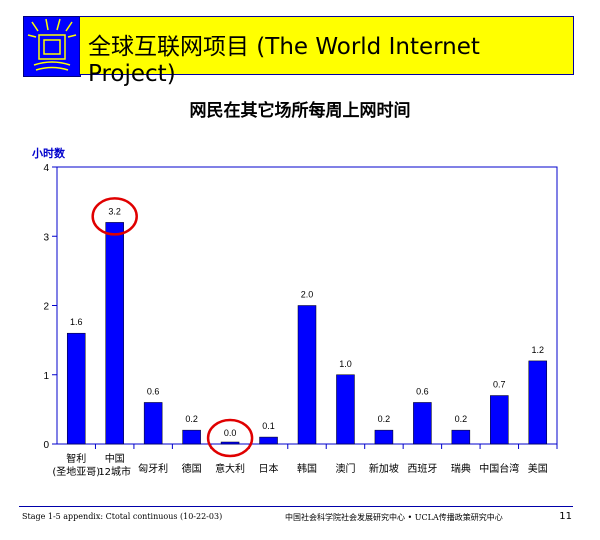 The height and width of the screenshot is (540, 600). Describe the element at coordinates (394, 517) in the screenshot. I see `footer-center: 中国社会科学院社会发展研究中心 • UCLA传播政策研究中心` at that location.